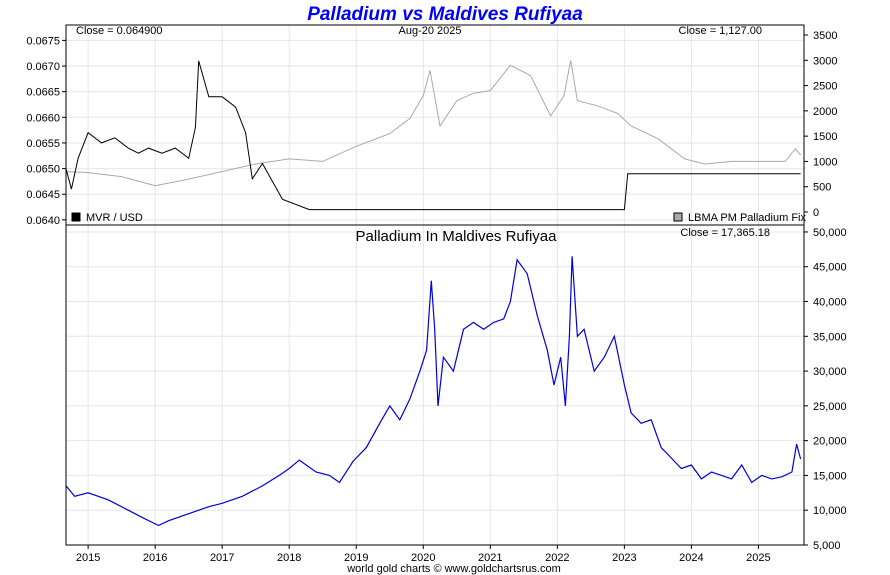 This screenshot has height=575, width=890. I want to click on date-label: Aug-20 2025, so click(430, 31).